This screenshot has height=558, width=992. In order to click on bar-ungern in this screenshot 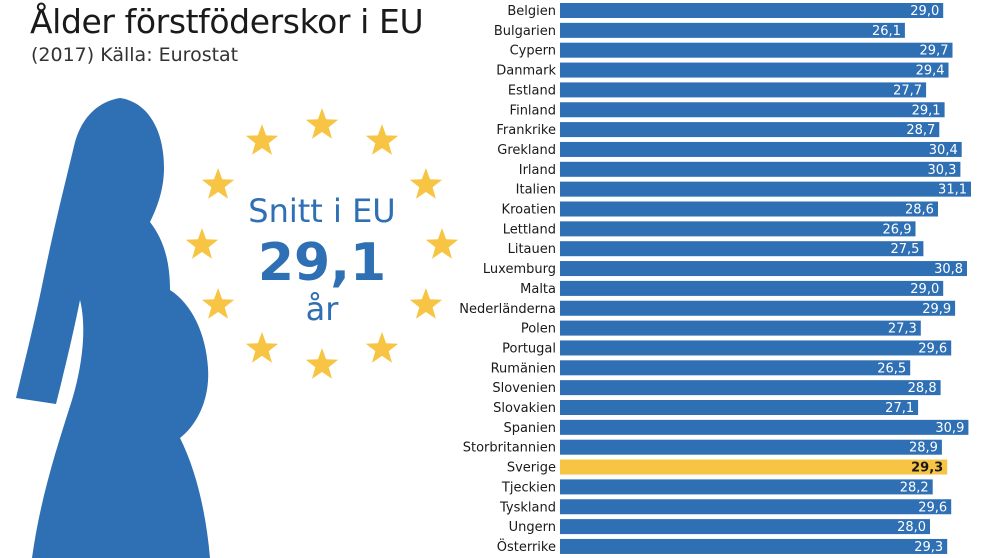, I will do `click(745, 527)`.